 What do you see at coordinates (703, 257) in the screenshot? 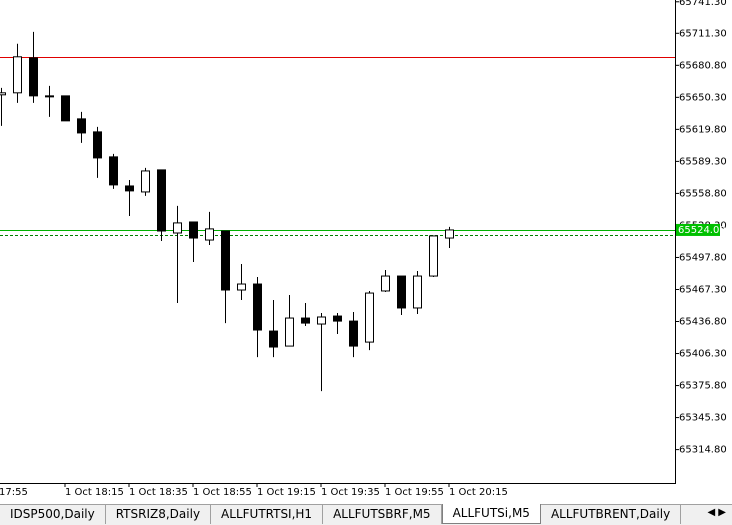
I see `y-tick-label: 65497.80` at bounding box center [703, 257].